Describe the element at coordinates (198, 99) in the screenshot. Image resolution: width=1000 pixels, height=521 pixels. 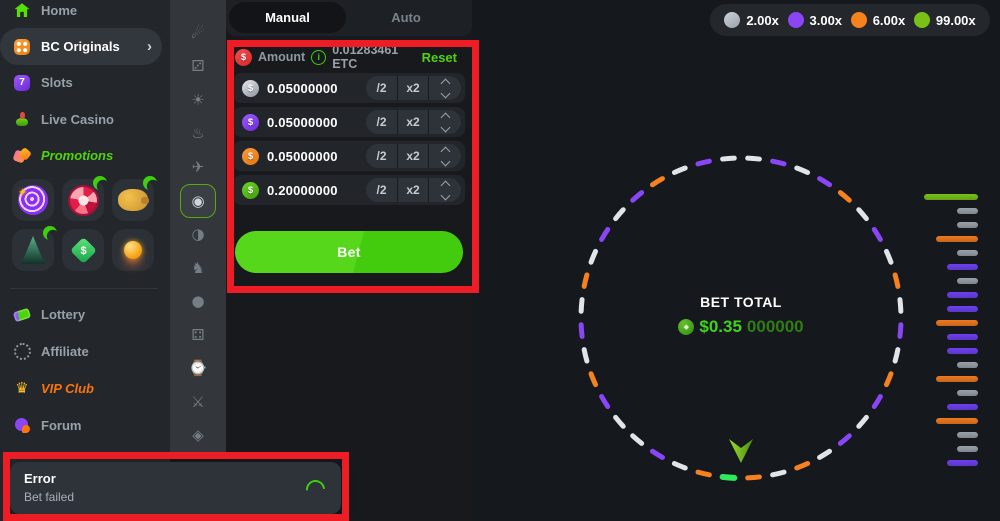
I see `mine-icon: ☀` at that location.